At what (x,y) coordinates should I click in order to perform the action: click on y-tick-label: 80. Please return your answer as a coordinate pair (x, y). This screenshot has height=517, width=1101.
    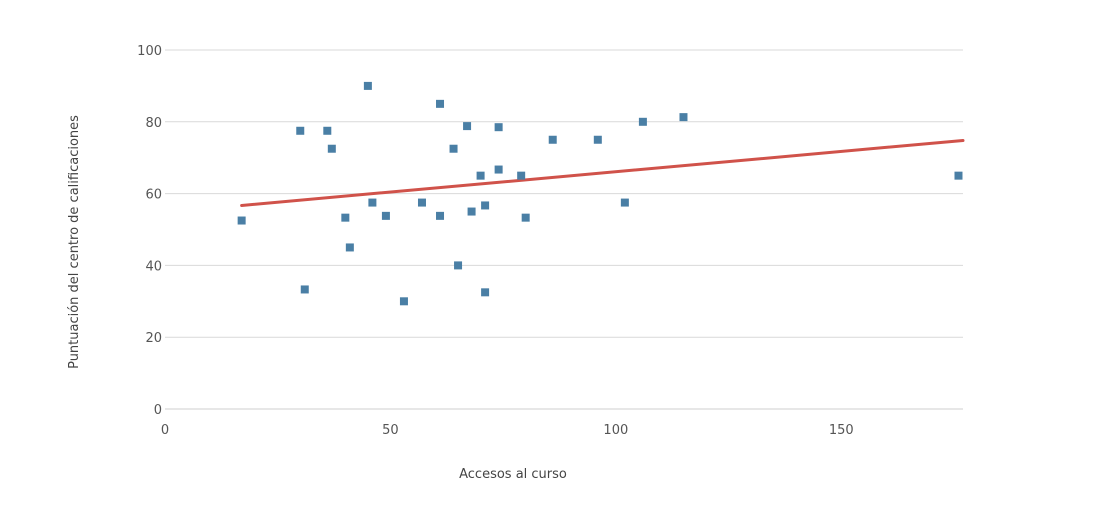
    Looking at the image, I should click on (153, 123).